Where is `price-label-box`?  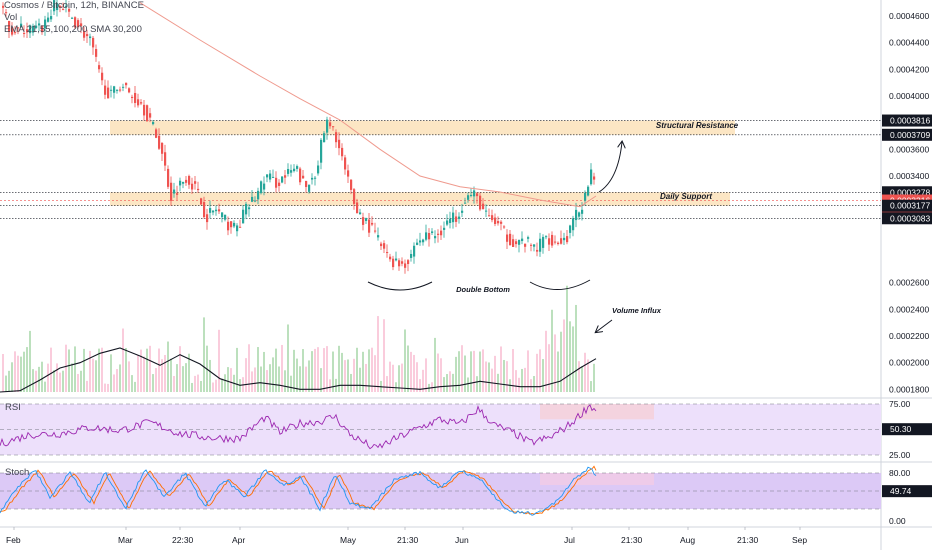 price-label-box is located at coordinates (907, 120).